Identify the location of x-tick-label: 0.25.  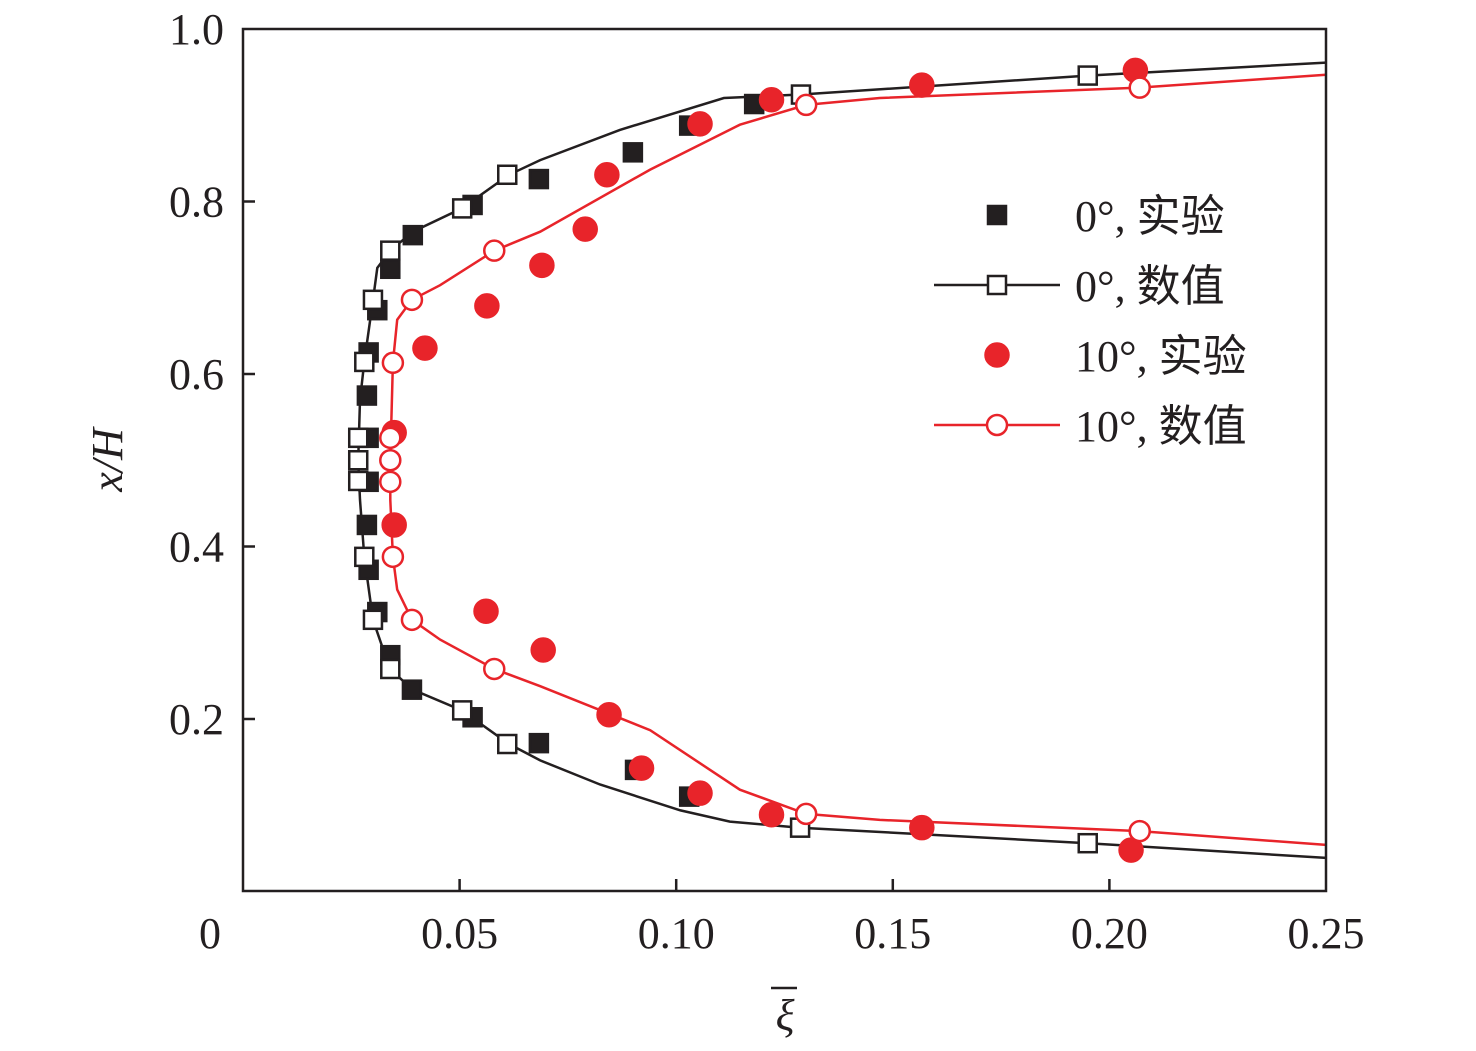
(1326, 933).